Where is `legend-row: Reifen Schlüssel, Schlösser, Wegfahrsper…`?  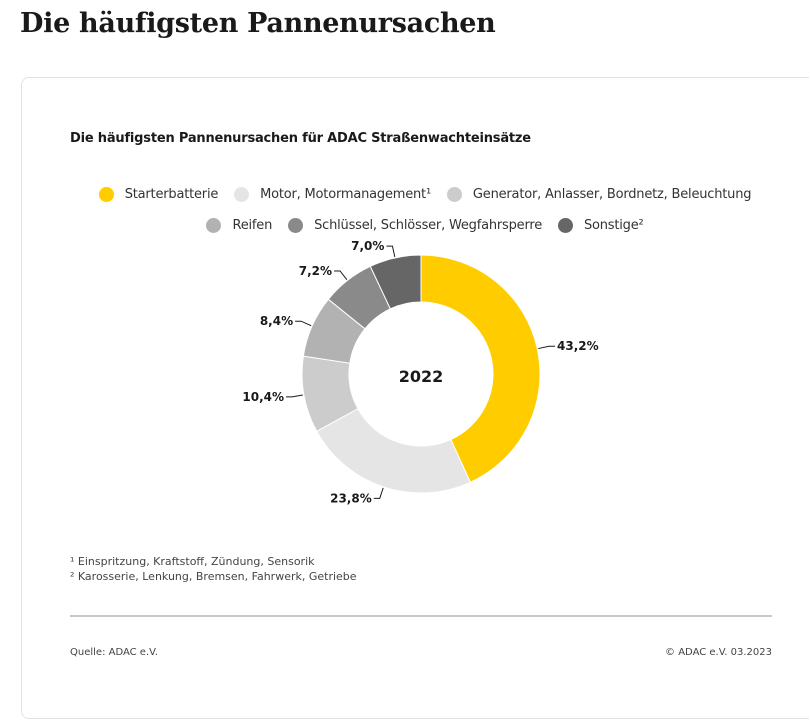 legend-row: Reifen Schlüssel, Schlösser, Wegfahrsper… is located at coordinates (425, 227).